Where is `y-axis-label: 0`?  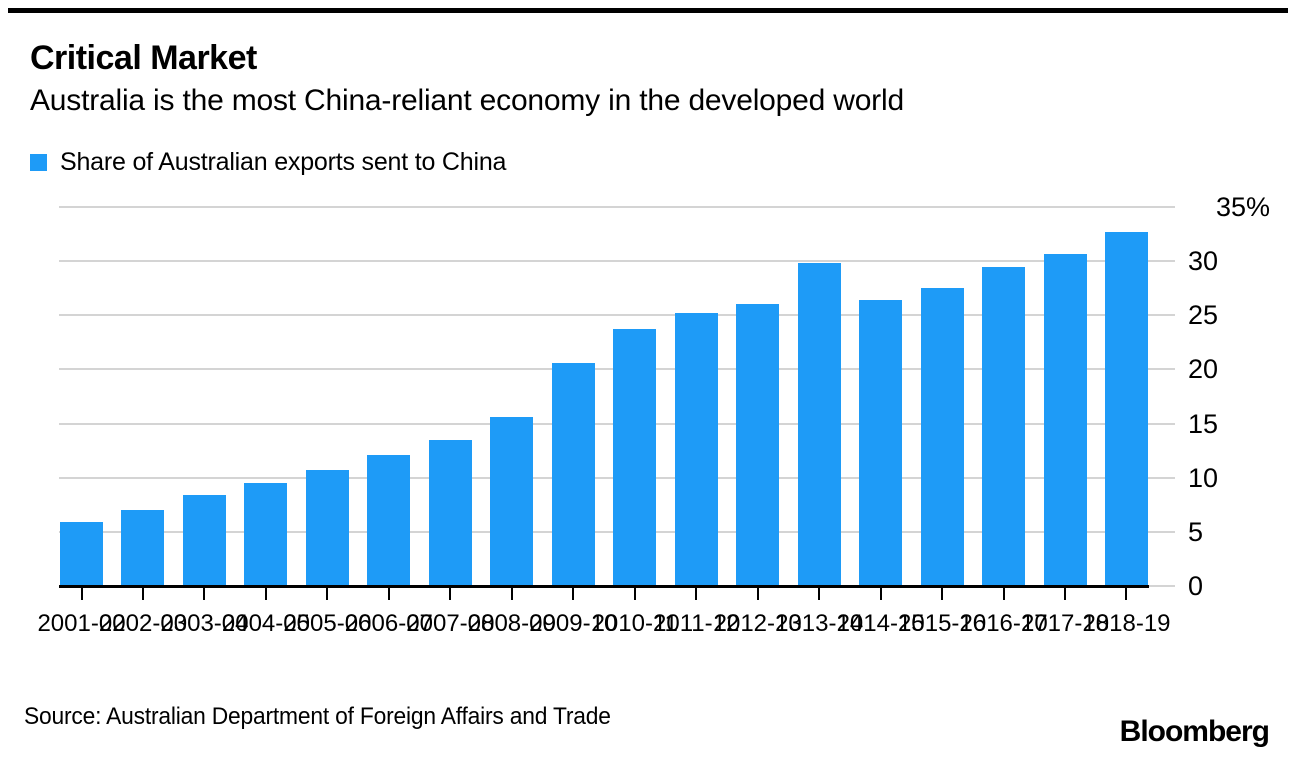 y-axis-label: 0 is located at coordinates (1196, 586).